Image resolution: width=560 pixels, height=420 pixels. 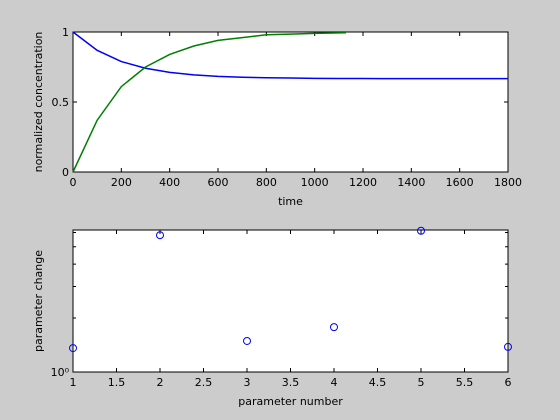 I want to click on x-tick-label: 800, so click(x=266, y=182).